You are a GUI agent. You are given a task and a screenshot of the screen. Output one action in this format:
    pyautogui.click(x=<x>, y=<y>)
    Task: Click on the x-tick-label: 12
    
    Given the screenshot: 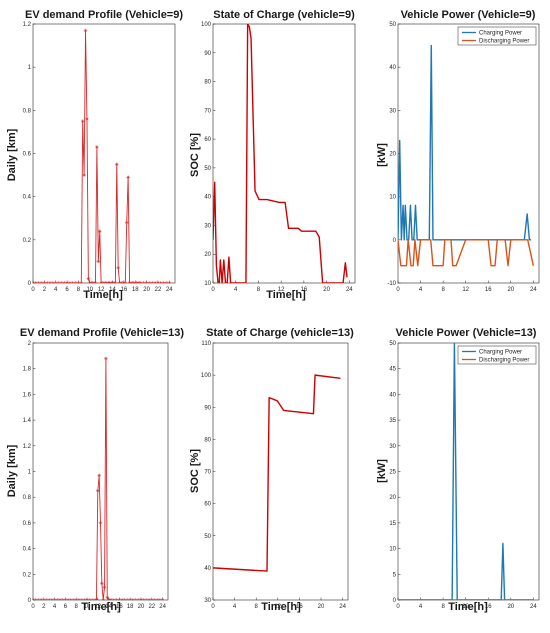 What is the action you would take?
    pyautogui.click(x=277, y=607)
    